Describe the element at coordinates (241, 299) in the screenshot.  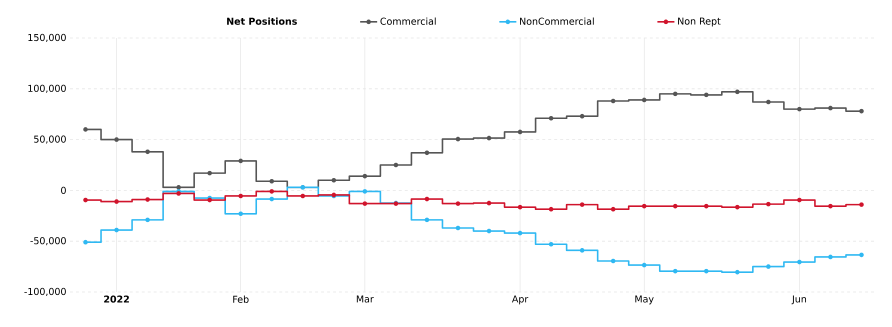
I see `x-tick-label: Feb` at that location.